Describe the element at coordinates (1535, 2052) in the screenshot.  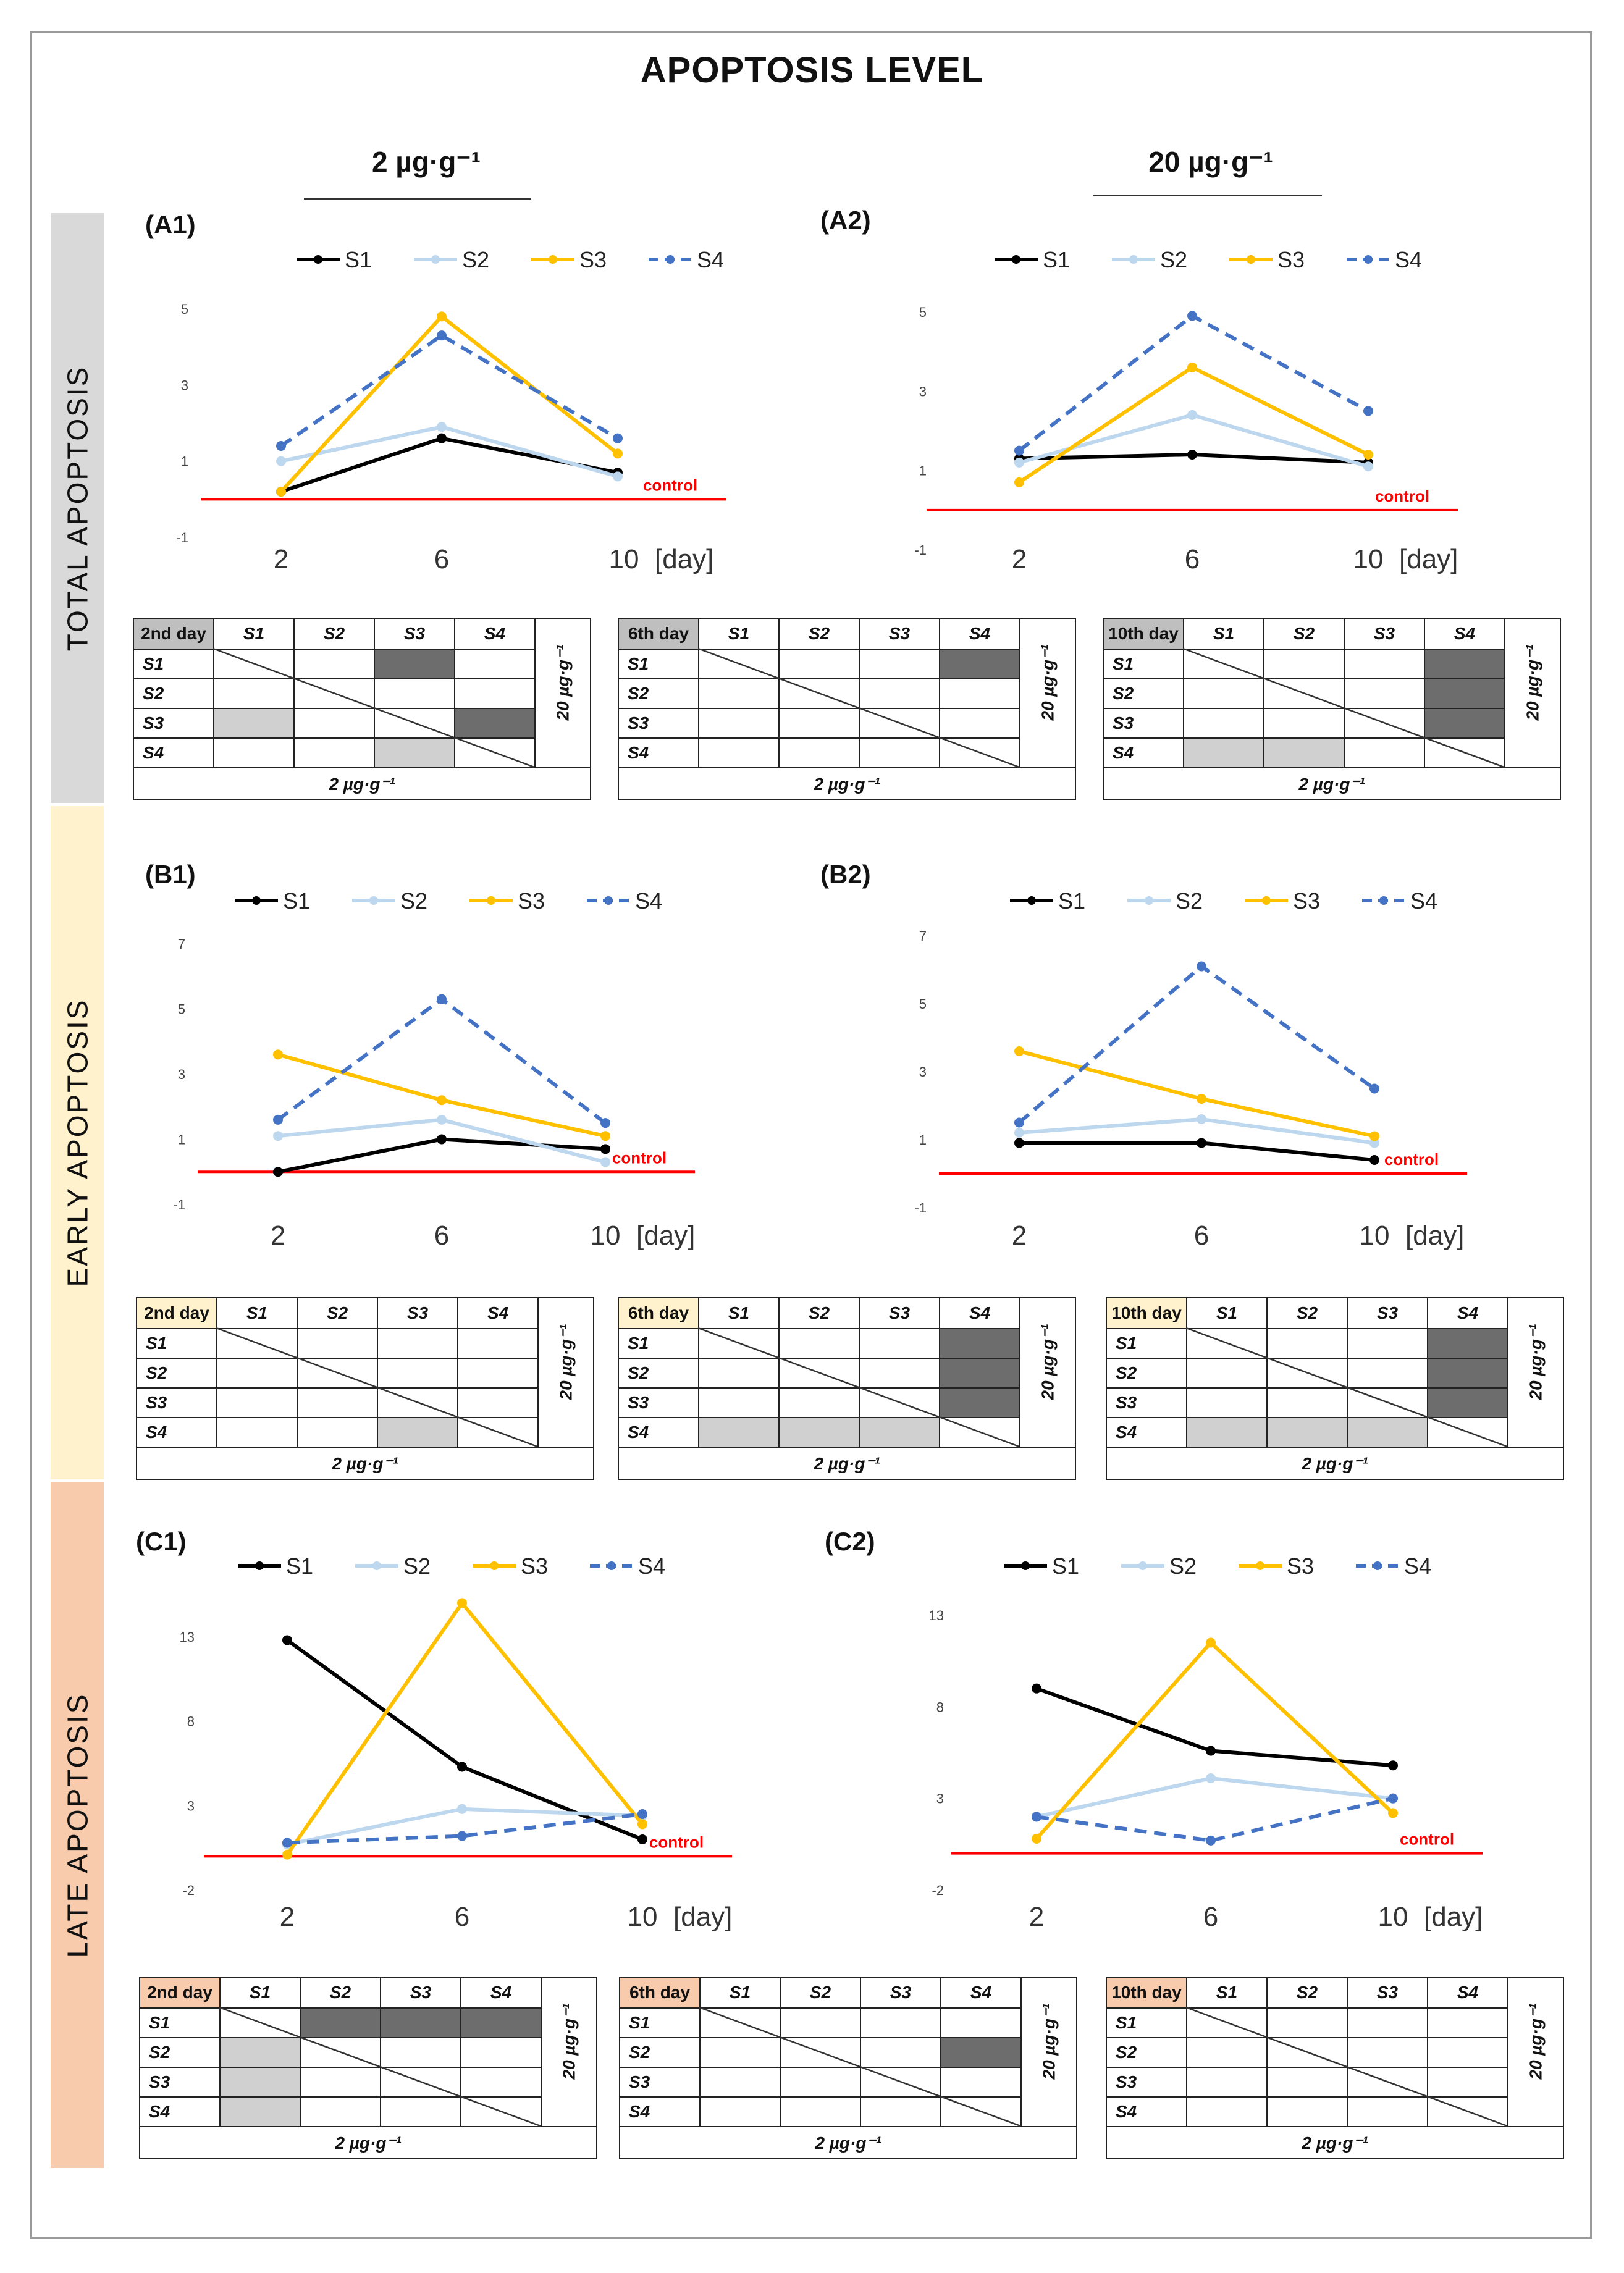
I see `table-side-dose-label: 20 µg·g⁻¹` at that location.